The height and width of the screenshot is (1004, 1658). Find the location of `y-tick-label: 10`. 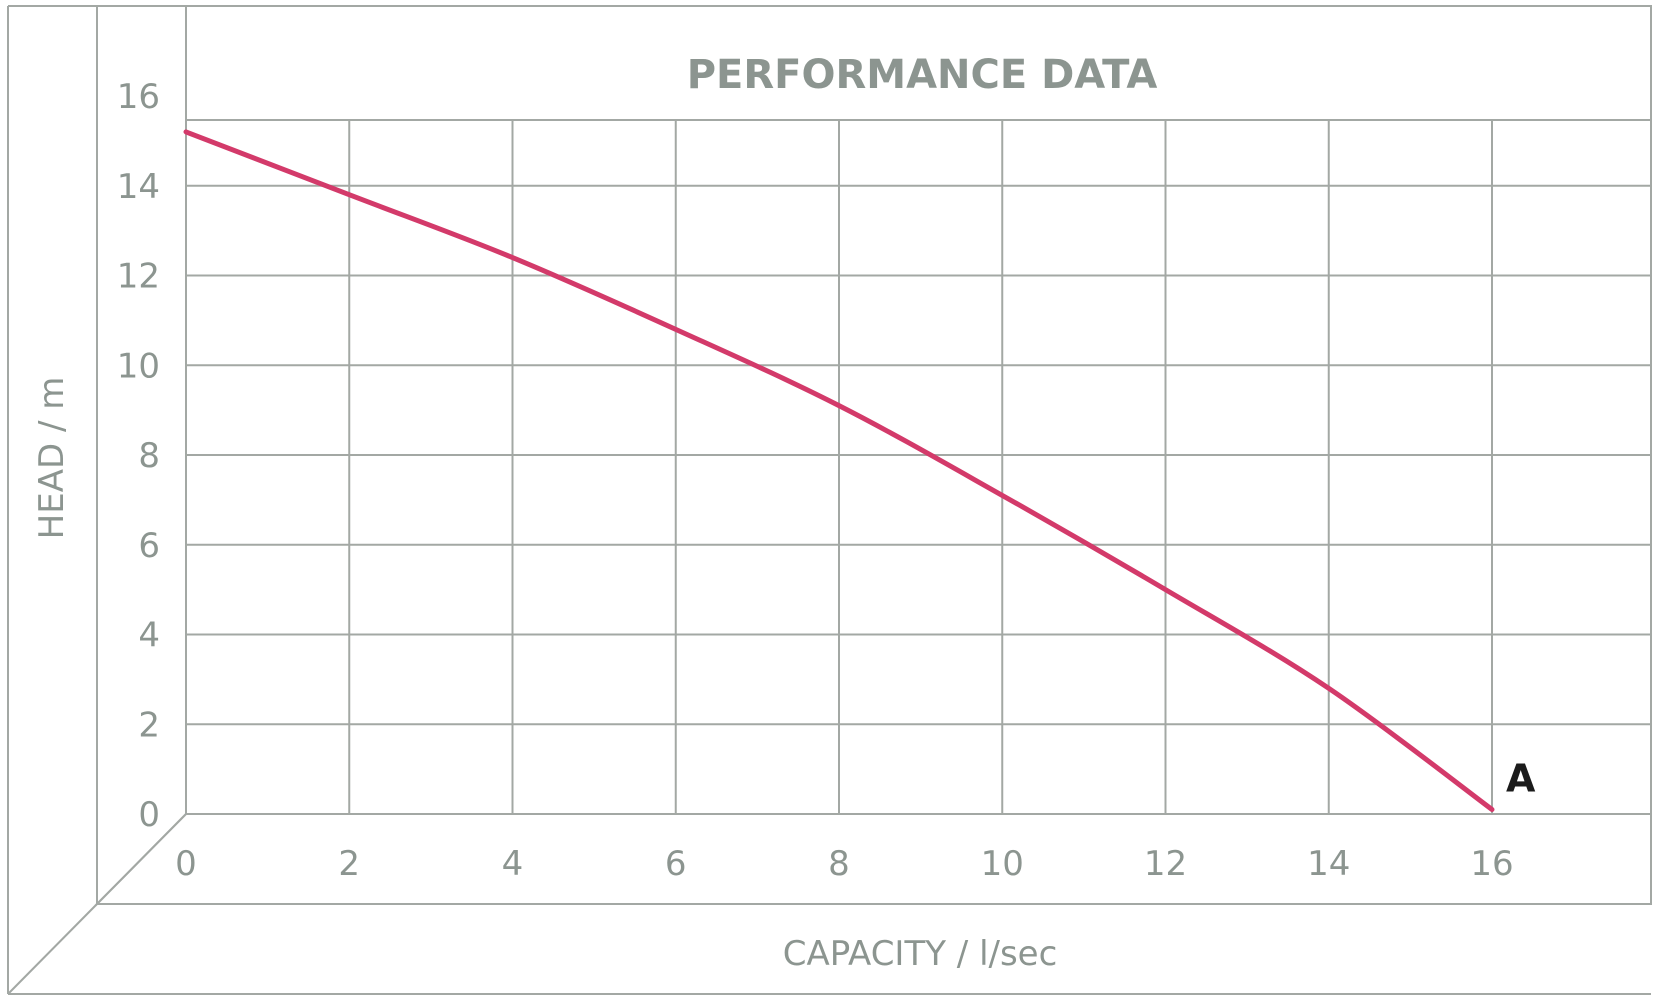

y-tick-label: 10 is located at coordinates (138, 366).